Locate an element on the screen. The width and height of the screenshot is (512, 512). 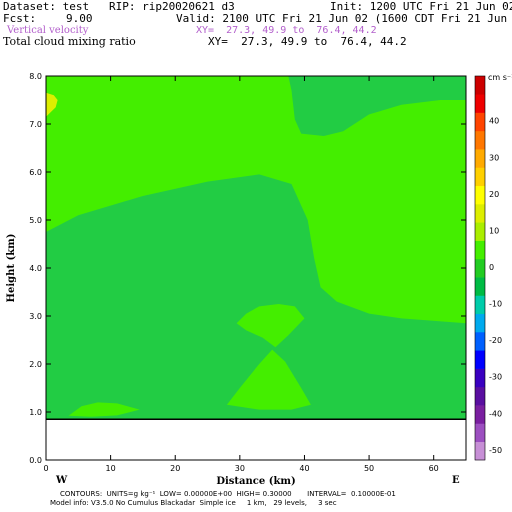
forecast-value: 9.00 is located at coordinates (79, 18).